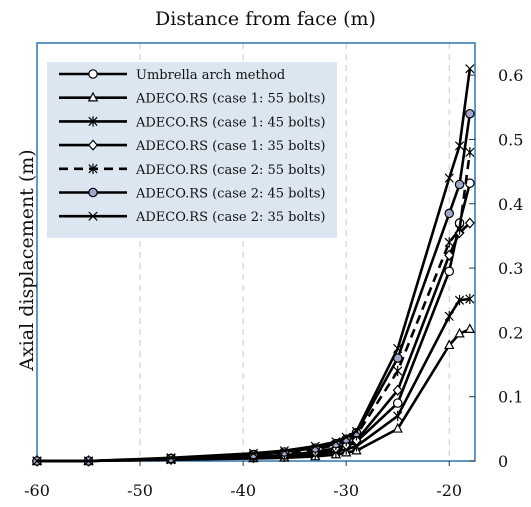 Image resolution: width=531 pixels, height=507 pixels. Describe the element at coordinates (449, 490) in the screenshot. I see `x-tick-label: -20` at that location.